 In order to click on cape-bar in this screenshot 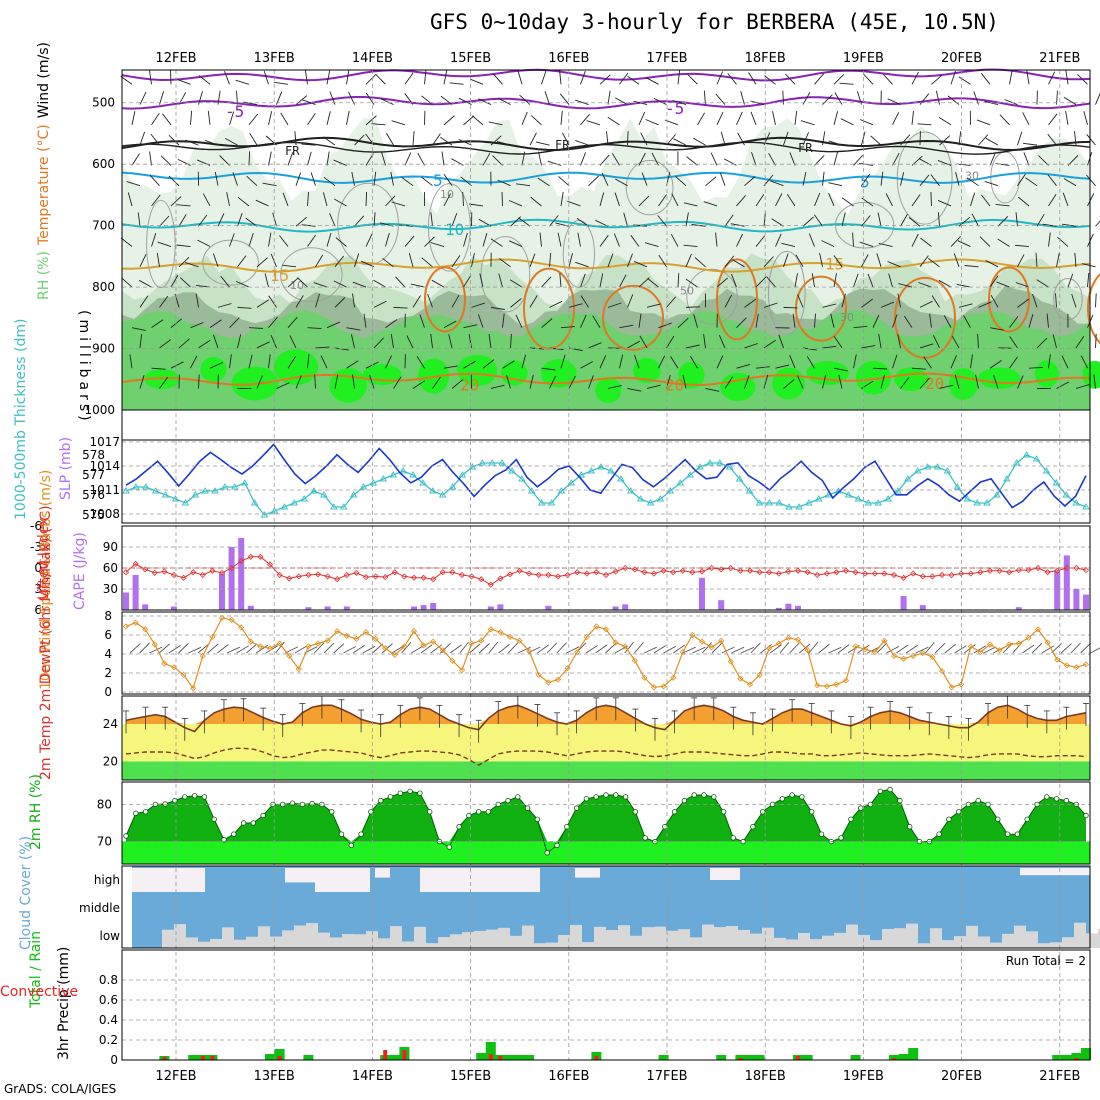, I will do `click(126, 601)`.